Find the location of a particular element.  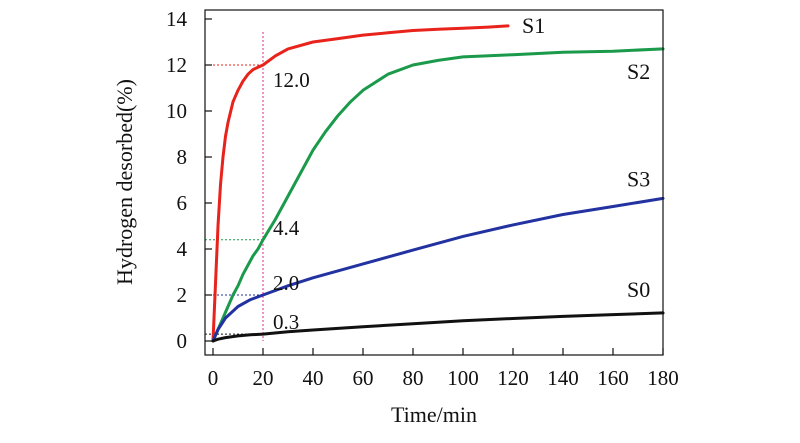

y-tick-label: 8 is located at coordinates (182, 157).